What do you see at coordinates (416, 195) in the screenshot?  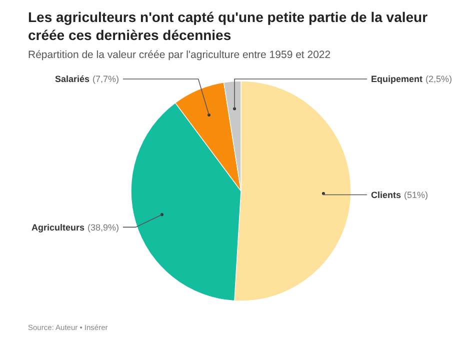 I see `data-label: (51%)` at bounding box center [416, 195].